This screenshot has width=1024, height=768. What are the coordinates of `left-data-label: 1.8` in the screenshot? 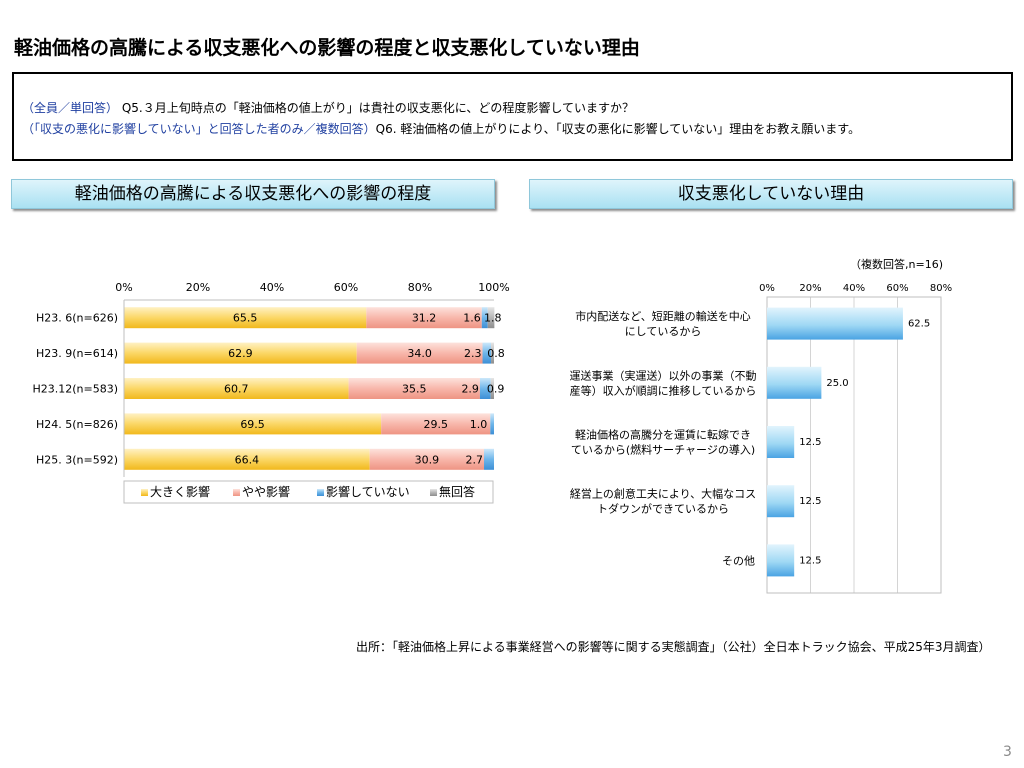 It's located at (493, 318).